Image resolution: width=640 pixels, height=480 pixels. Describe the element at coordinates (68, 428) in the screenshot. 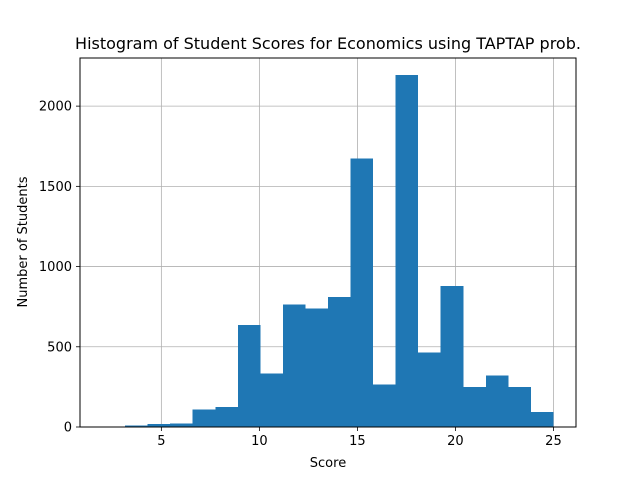

I see `y-tick-label: 0` at that location.